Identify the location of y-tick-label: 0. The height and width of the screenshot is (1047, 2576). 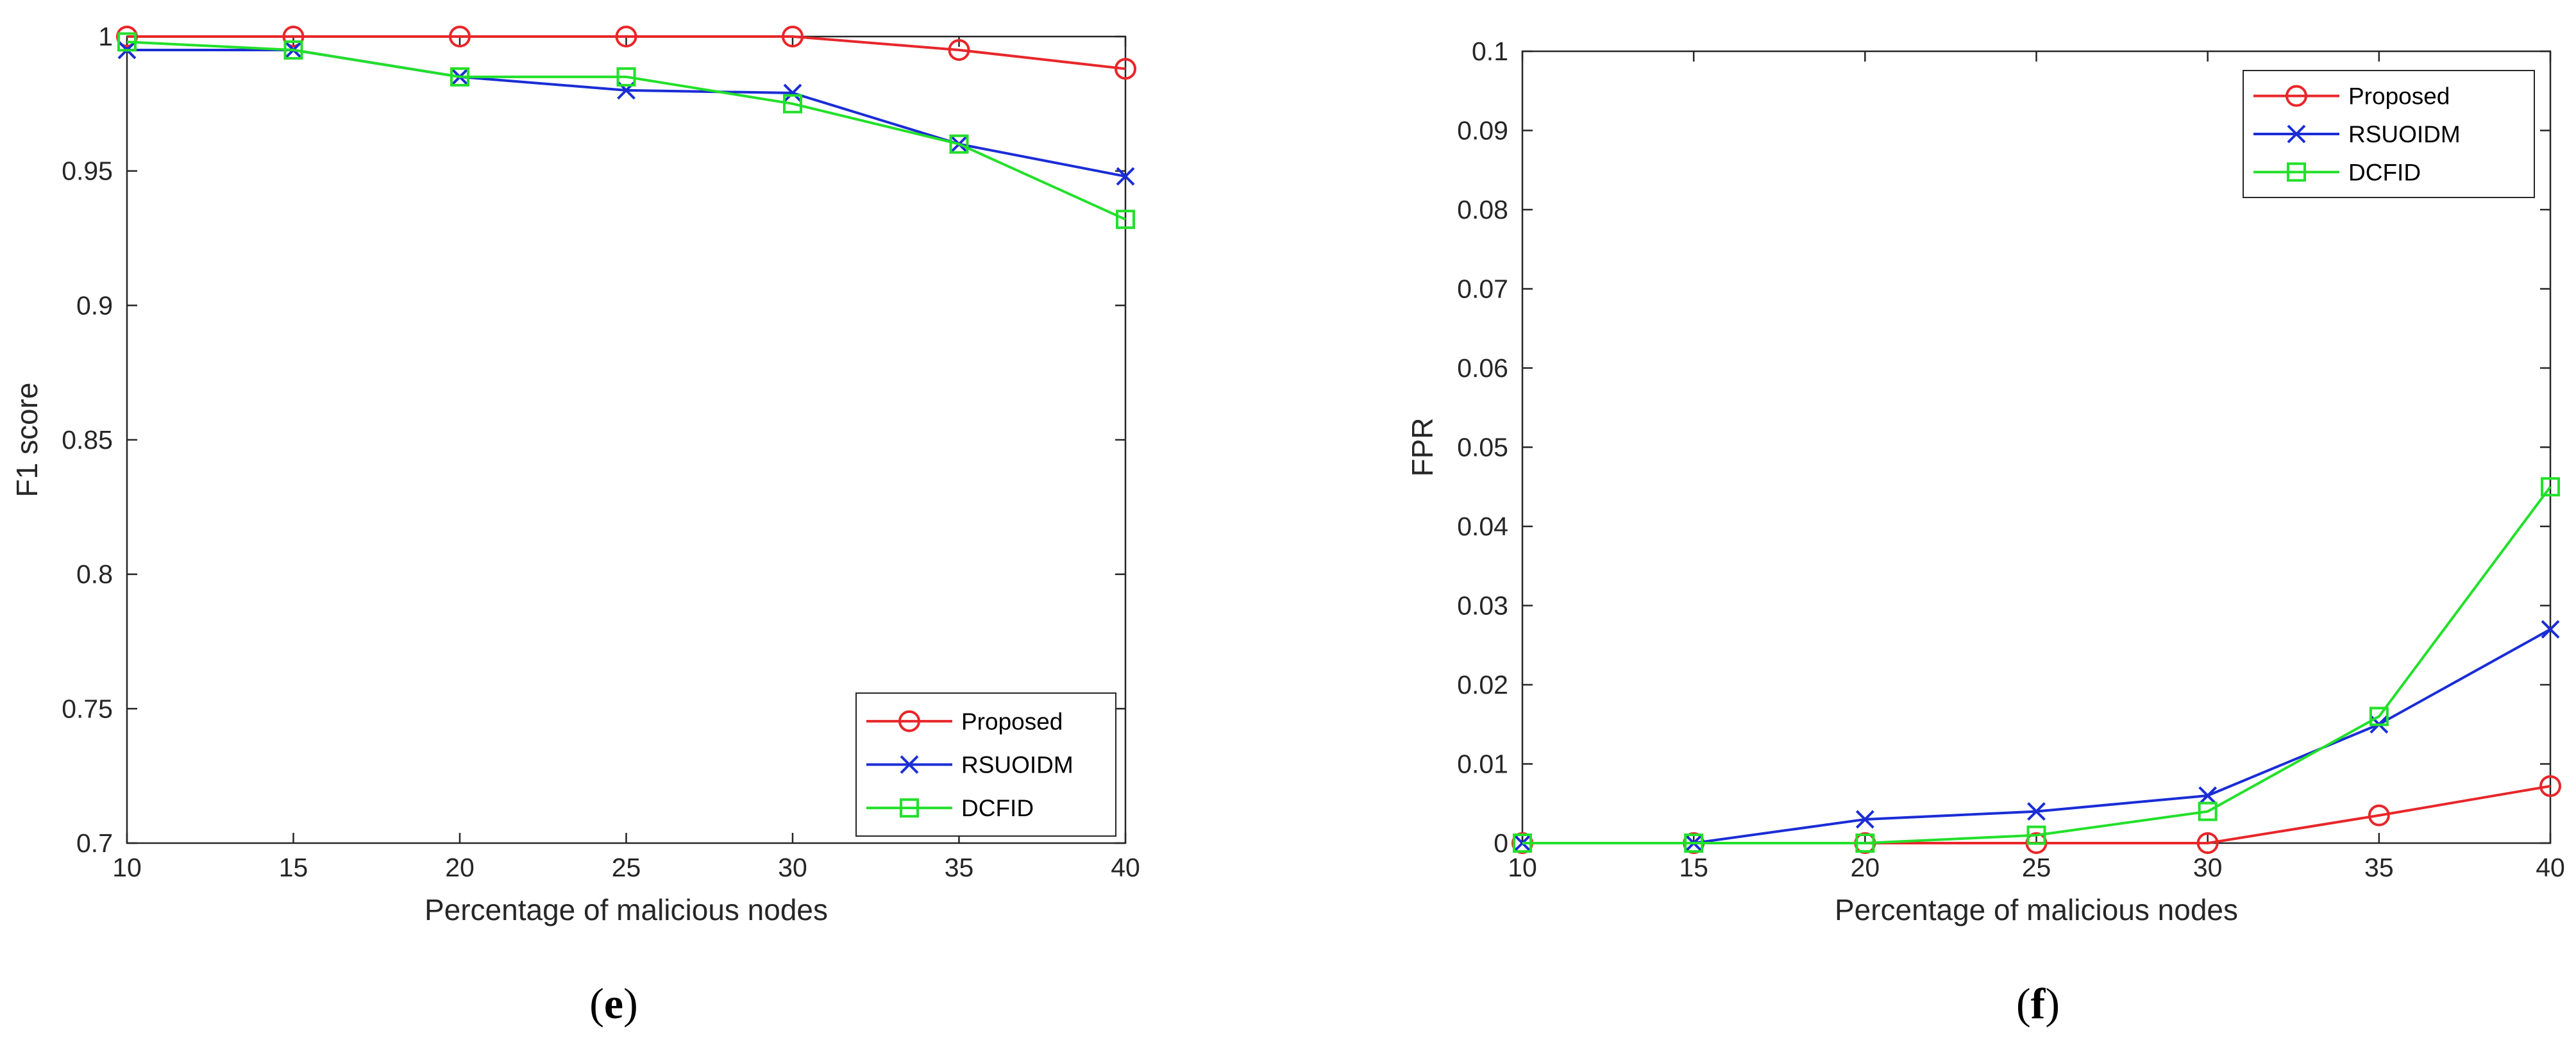
(1501, 843).